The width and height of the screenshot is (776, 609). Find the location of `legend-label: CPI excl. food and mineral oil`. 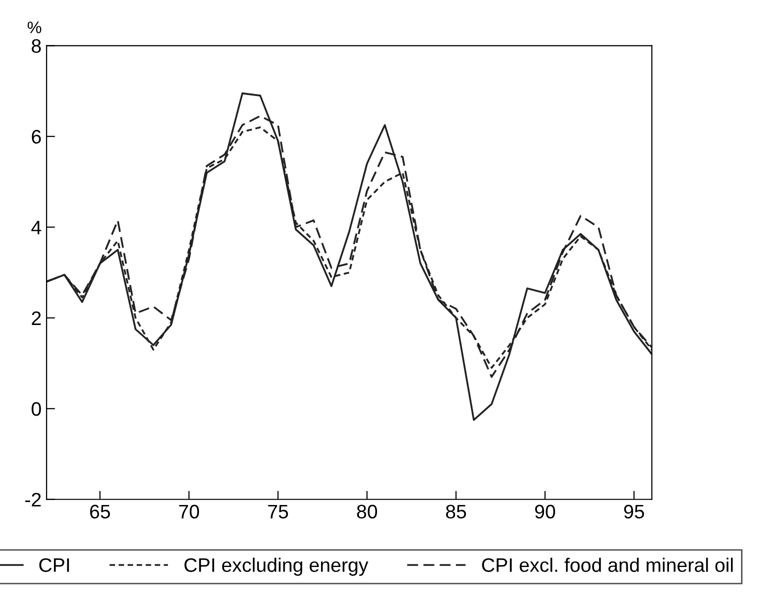

legend-label: CPI excl. food and mineral oil is located at coordinates (607, 565).